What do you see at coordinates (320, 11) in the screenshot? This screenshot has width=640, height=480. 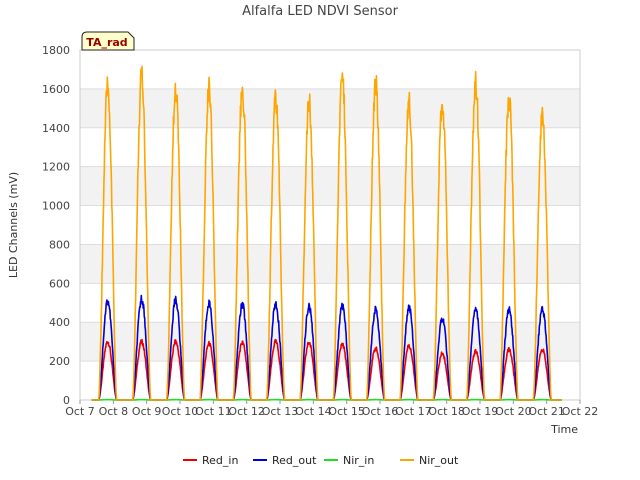 I see `chart-title: Alfalfa LED NDVI Sensor` at bounding box center [320, 11].